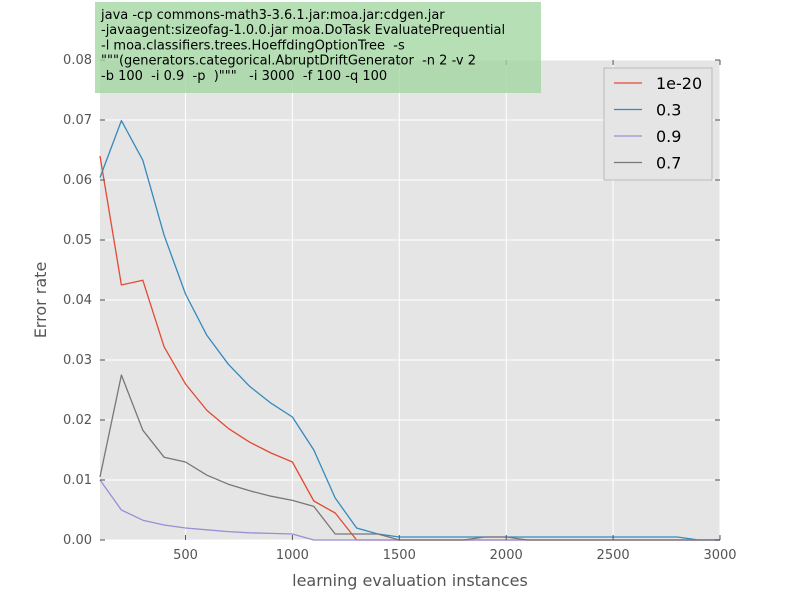 The image size is (800, 600). What do you see at coordinates (679, 83) in the screenshot?
I see `legend-label-1e-20: 1e-20` at bounding box center [679, 83].